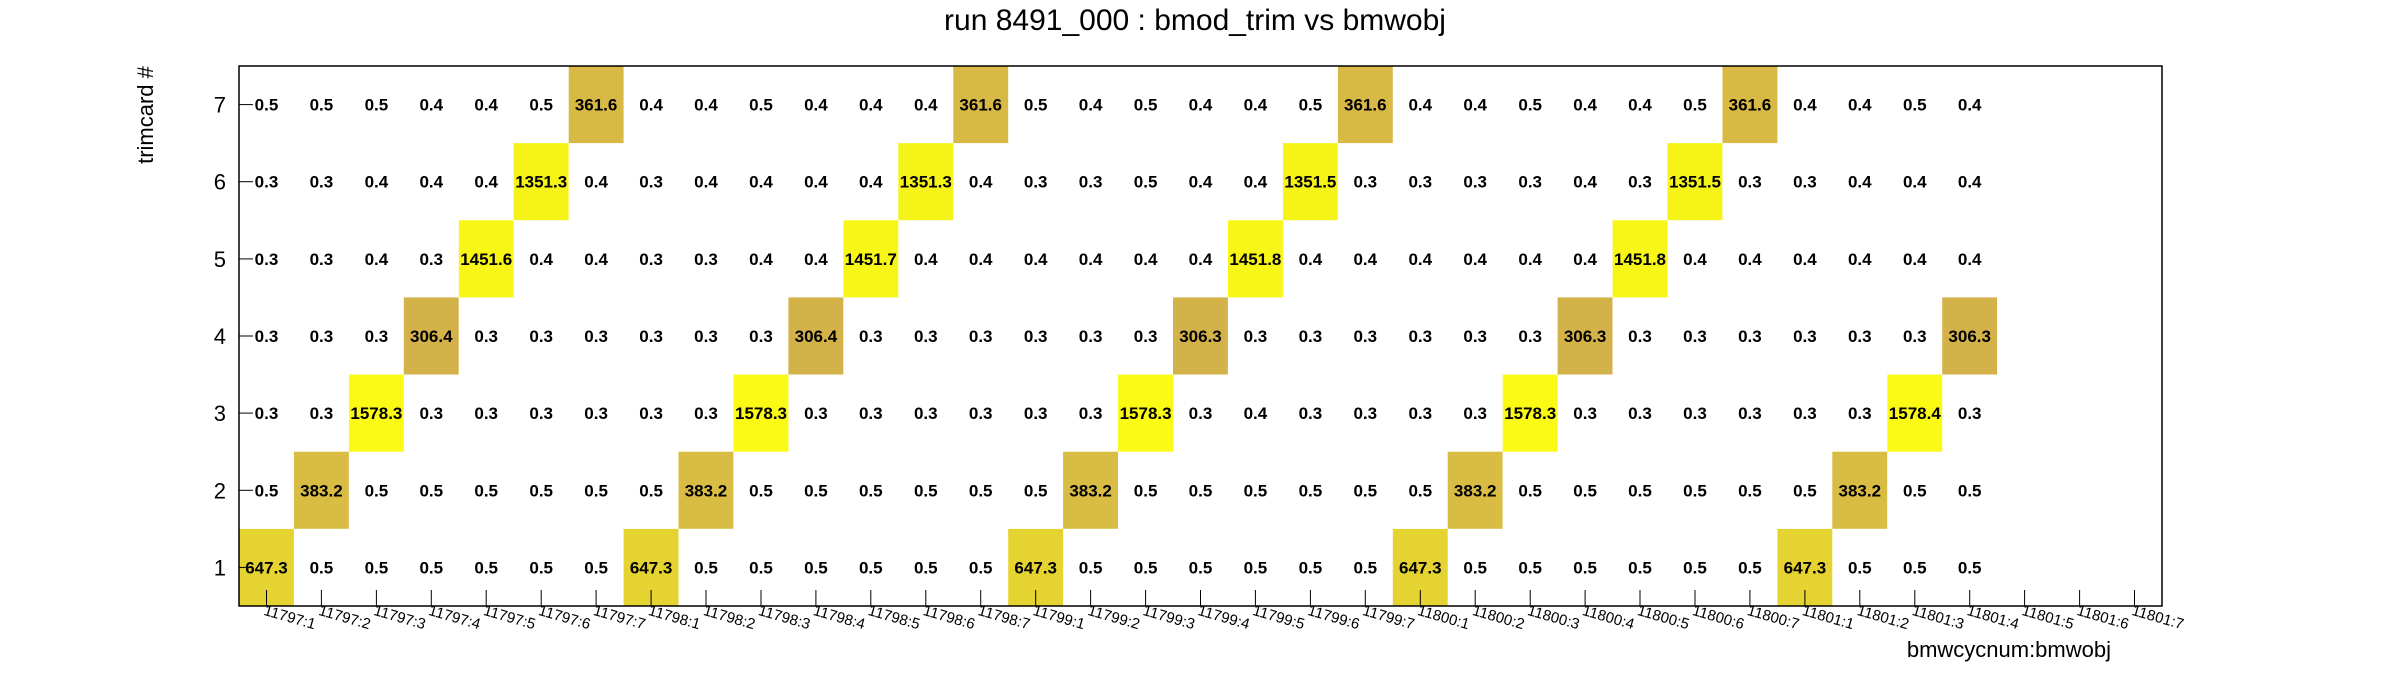  Describe the element at coordinates (220, 336) in the screenshot. I see `y-tick-label: 4` at that location.